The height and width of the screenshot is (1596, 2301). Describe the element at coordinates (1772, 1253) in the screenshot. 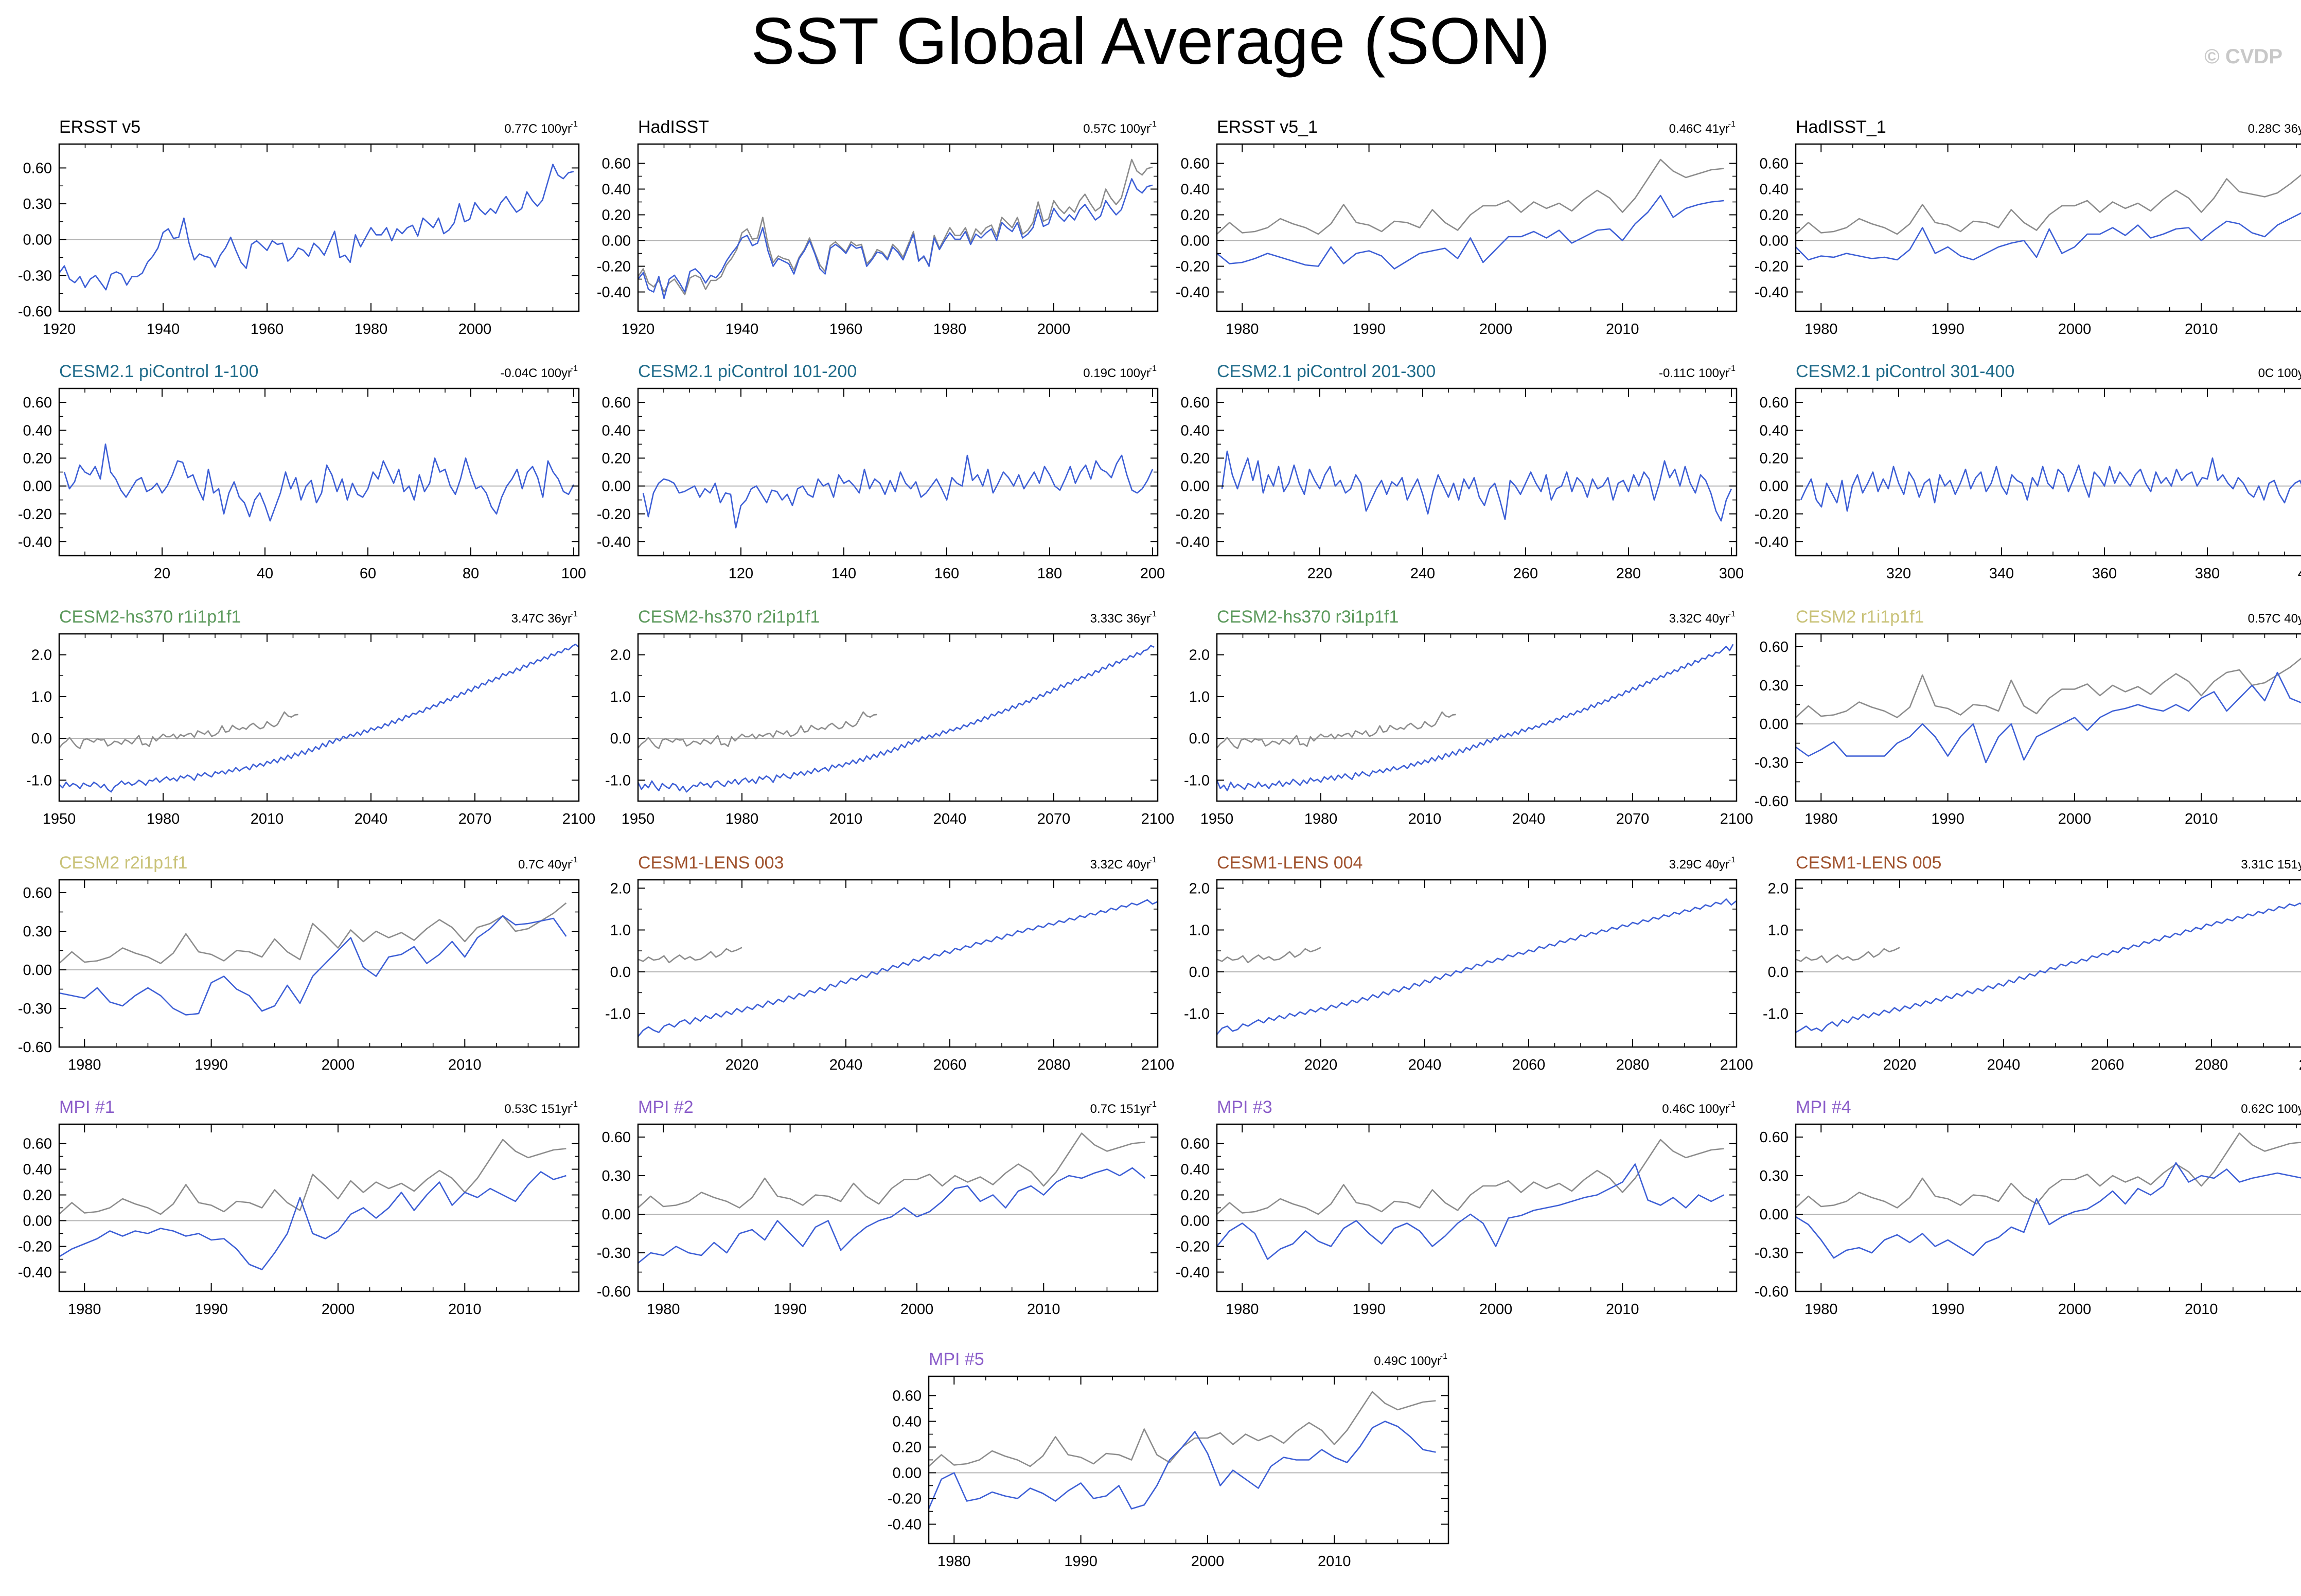

I see `y-tick-label: -0.30` at that location.